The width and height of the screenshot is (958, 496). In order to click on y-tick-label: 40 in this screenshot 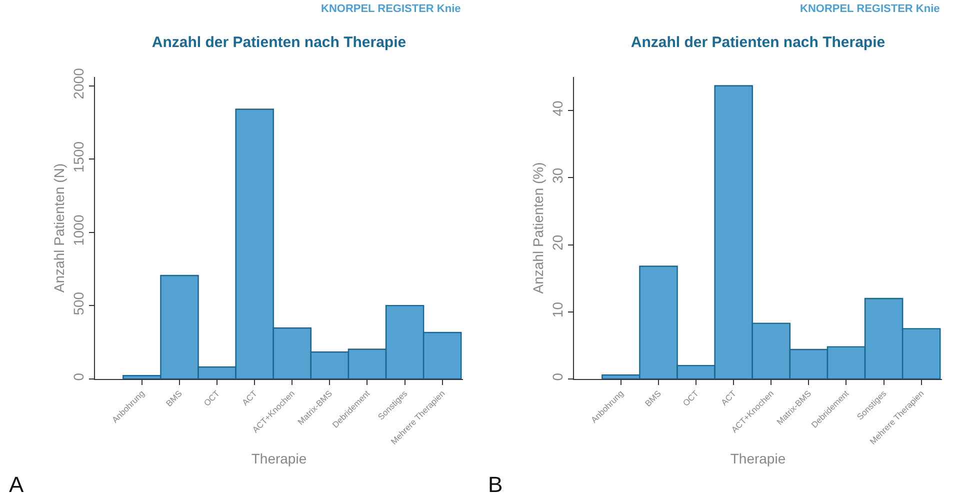, I will do `click(557, 108)`.